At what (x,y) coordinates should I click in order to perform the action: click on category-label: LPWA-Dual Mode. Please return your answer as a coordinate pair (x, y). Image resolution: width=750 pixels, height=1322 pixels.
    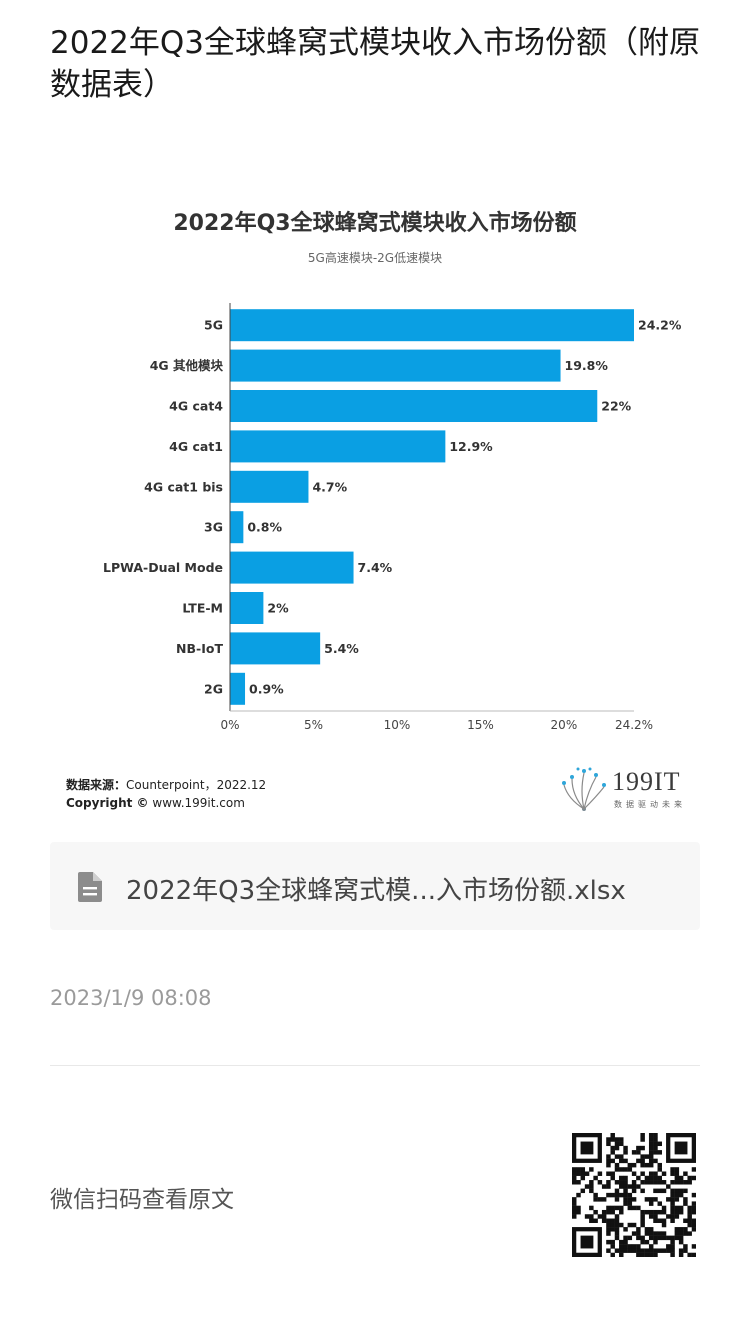
    Looking at the image, I should click on (163, 567).